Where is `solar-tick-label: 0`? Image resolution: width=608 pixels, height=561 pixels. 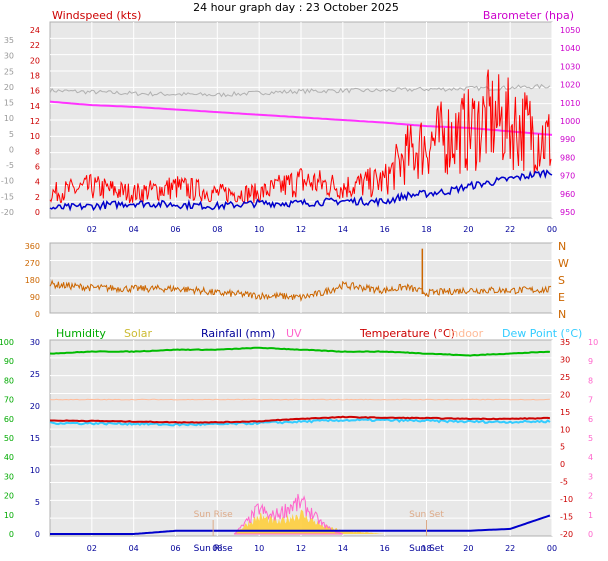
solar-tick-label: 0 is located at coordinates (37, 534).